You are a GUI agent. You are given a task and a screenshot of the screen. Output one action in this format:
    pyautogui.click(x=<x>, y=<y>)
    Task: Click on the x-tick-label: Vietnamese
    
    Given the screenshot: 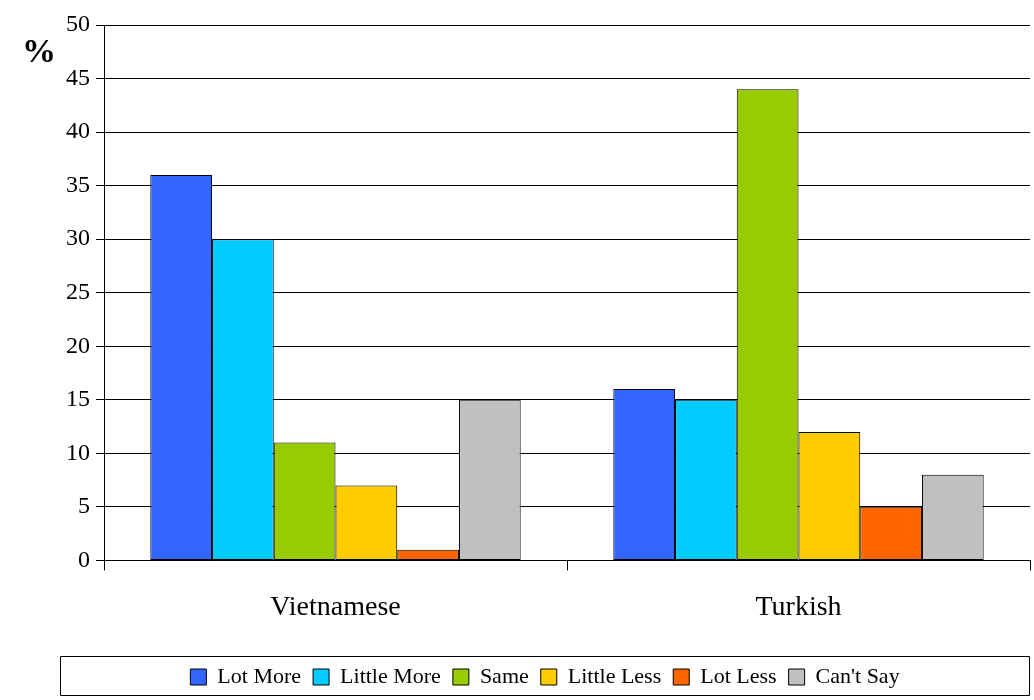 What is the action you would take?
    pyautogui.click(x=335, y=605)
    